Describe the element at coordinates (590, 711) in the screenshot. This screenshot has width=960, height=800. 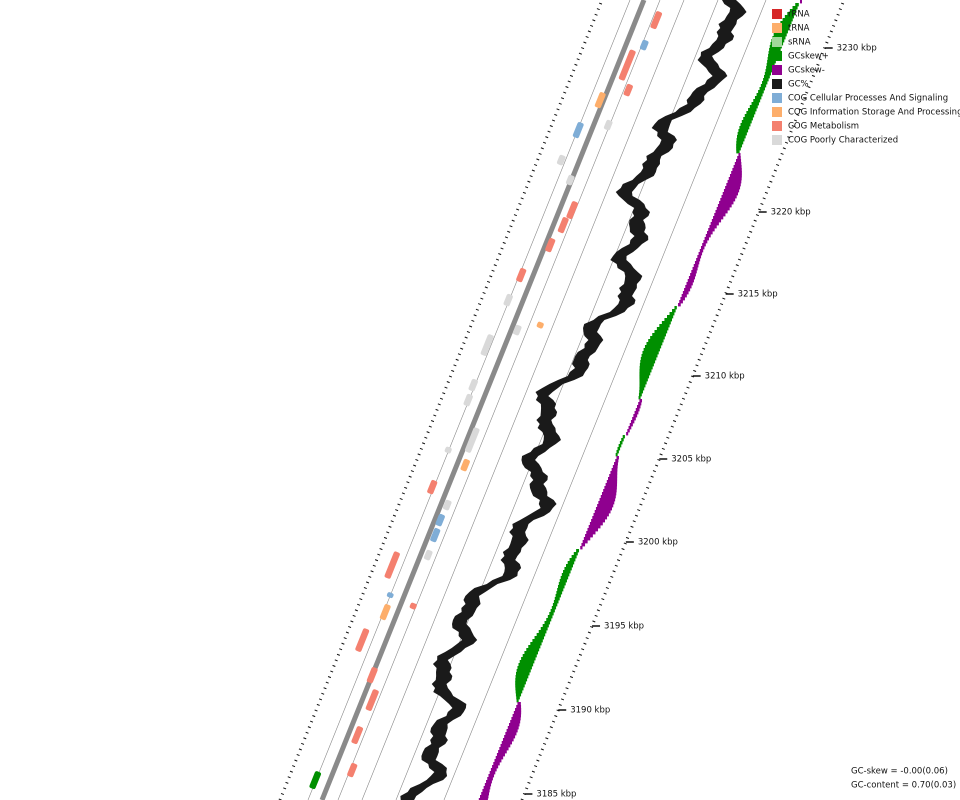
I see `tick-label: 3190 kbp` at that location.